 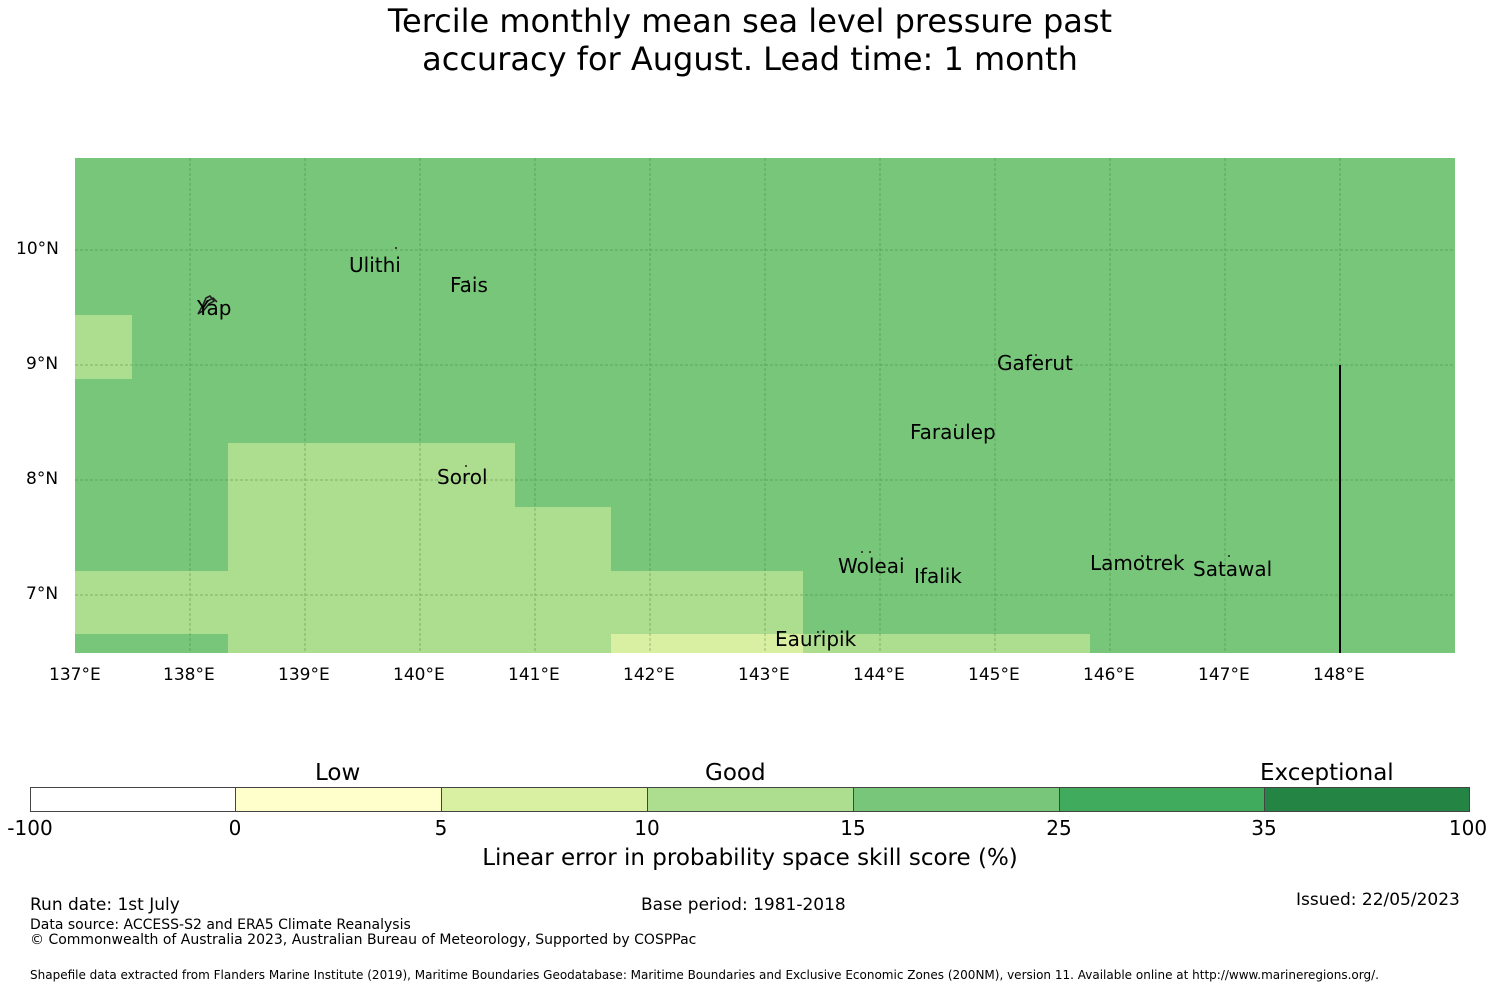 I want to click on place-satawal: Satawal, so click(x=1233, y=569).